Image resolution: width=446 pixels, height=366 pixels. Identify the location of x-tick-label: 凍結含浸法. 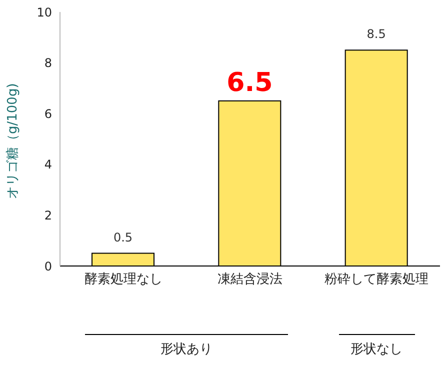
(250, 280).